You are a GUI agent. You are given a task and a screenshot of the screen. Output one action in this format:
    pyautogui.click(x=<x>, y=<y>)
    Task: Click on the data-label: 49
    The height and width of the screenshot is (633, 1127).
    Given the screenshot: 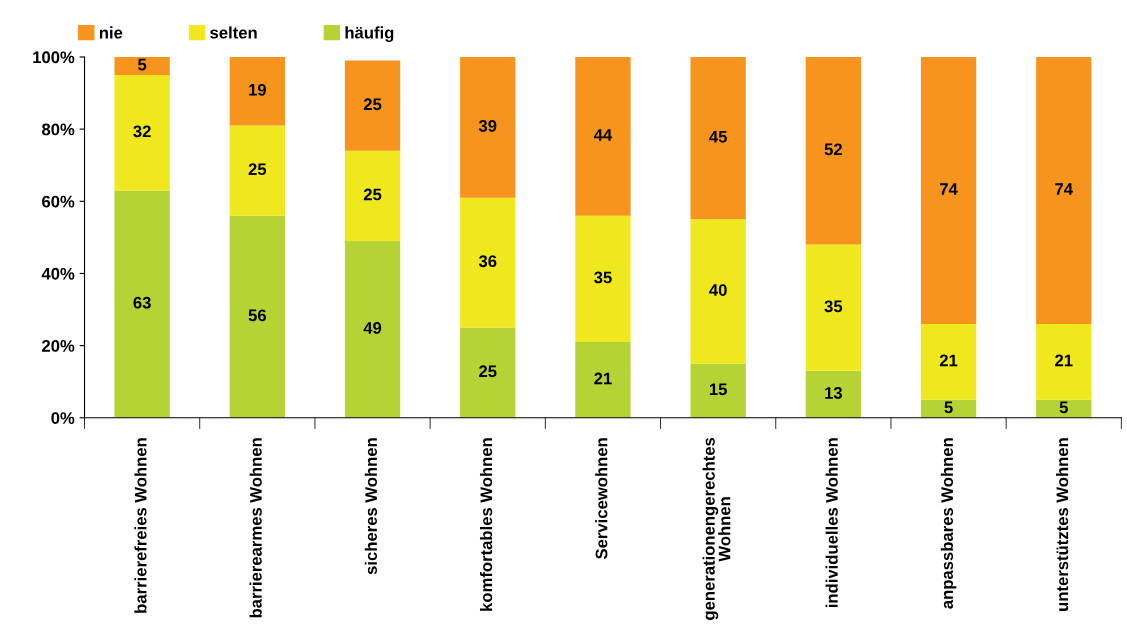 What is the action you would take?
    pyautogui.click(x=372, y=328)
    